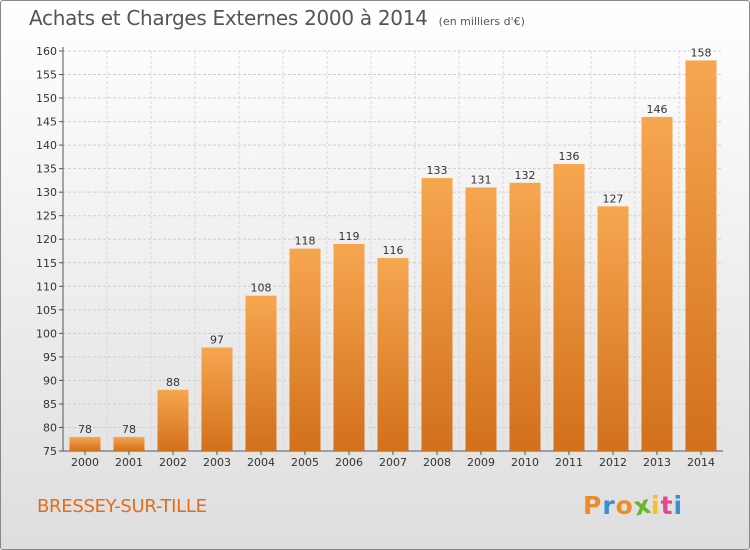 This screenshot has height=550, width=750. What do you see at coordinates (217, 399) in the screenshot?
I see `bar-2003` at bounding box center [217, 399].